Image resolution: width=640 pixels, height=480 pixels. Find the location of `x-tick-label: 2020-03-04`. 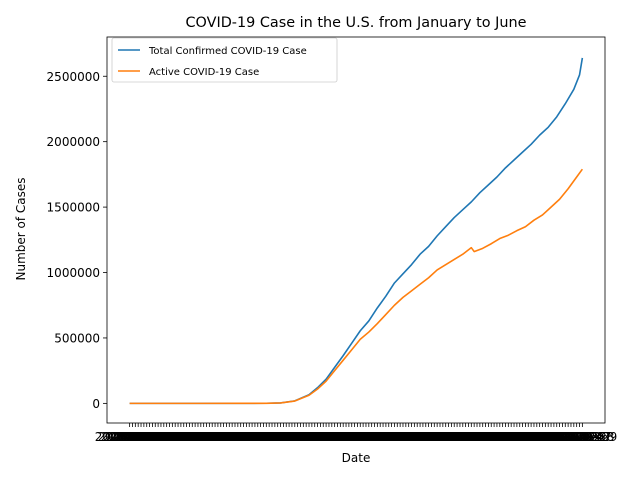

x-tick-label: 2020-03-04 is located at coordinates (249, 437).